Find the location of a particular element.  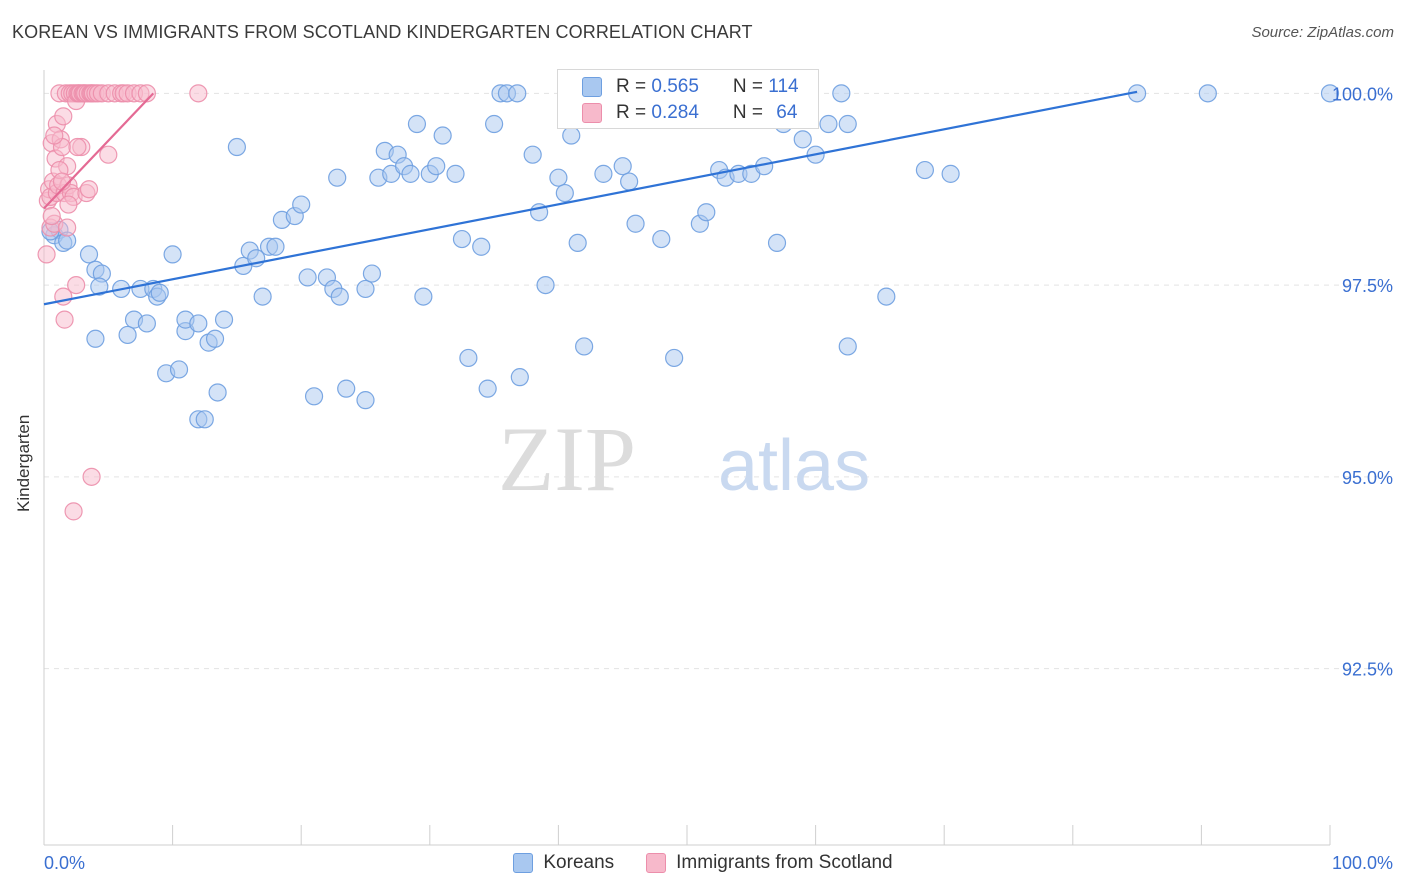

y-tick-label-2: 95.0% is located at coordinates (1367, 478).